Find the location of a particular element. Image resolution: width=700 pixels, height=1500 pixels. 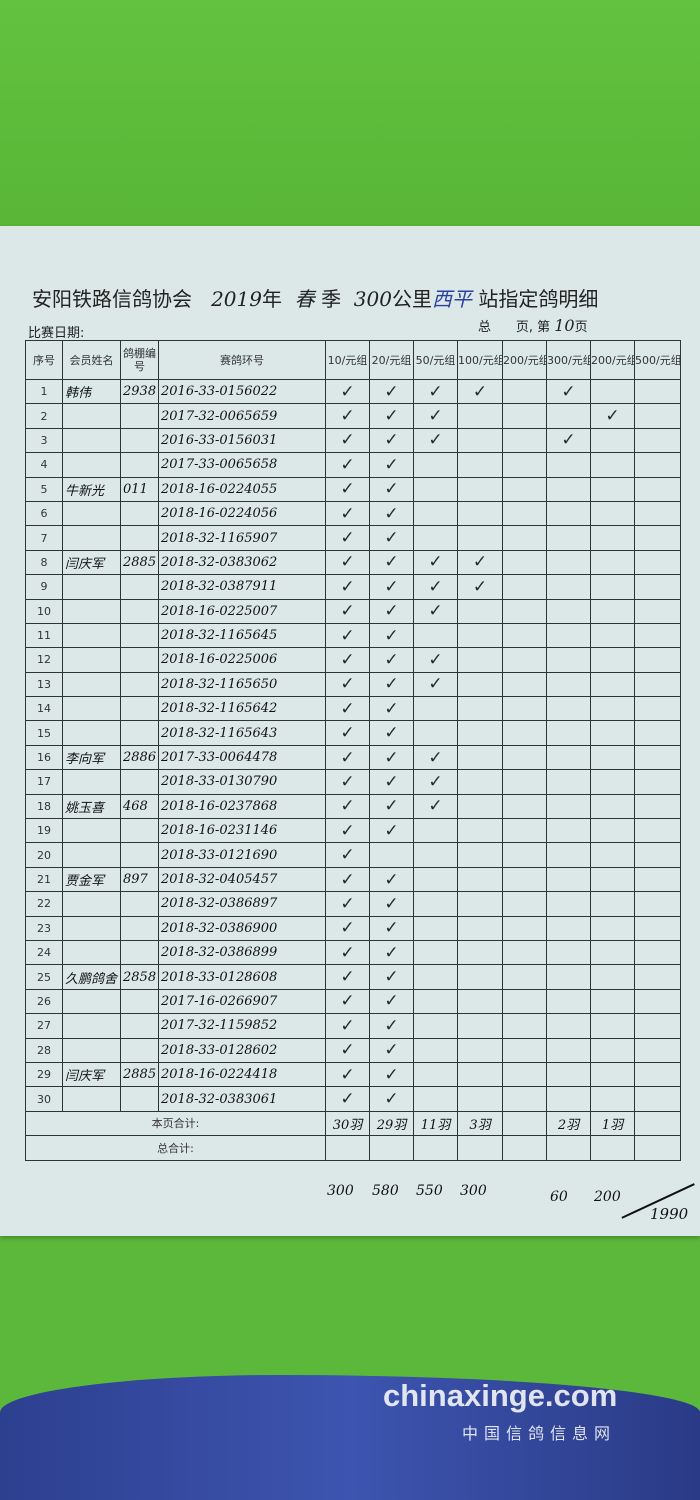

row-number: 23 is located at coordinates (44, 928).